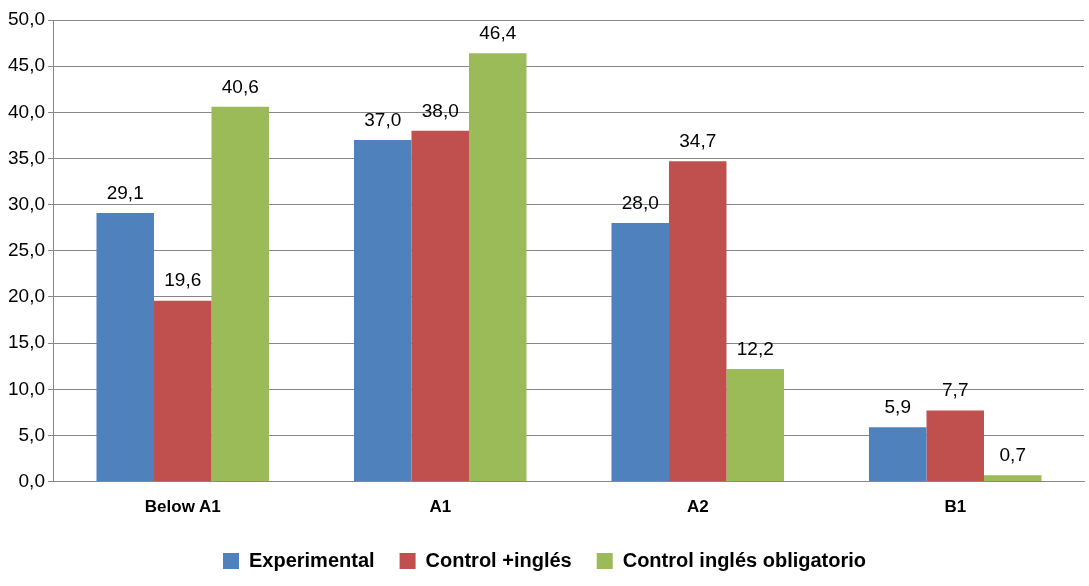 Image resolution: width=1089 pixels, height=586 pixels. What do you see at coordinates (26, 296) in the screenshot?
I see `y-tick-label: 20,0` at bounding box center [26, 296].